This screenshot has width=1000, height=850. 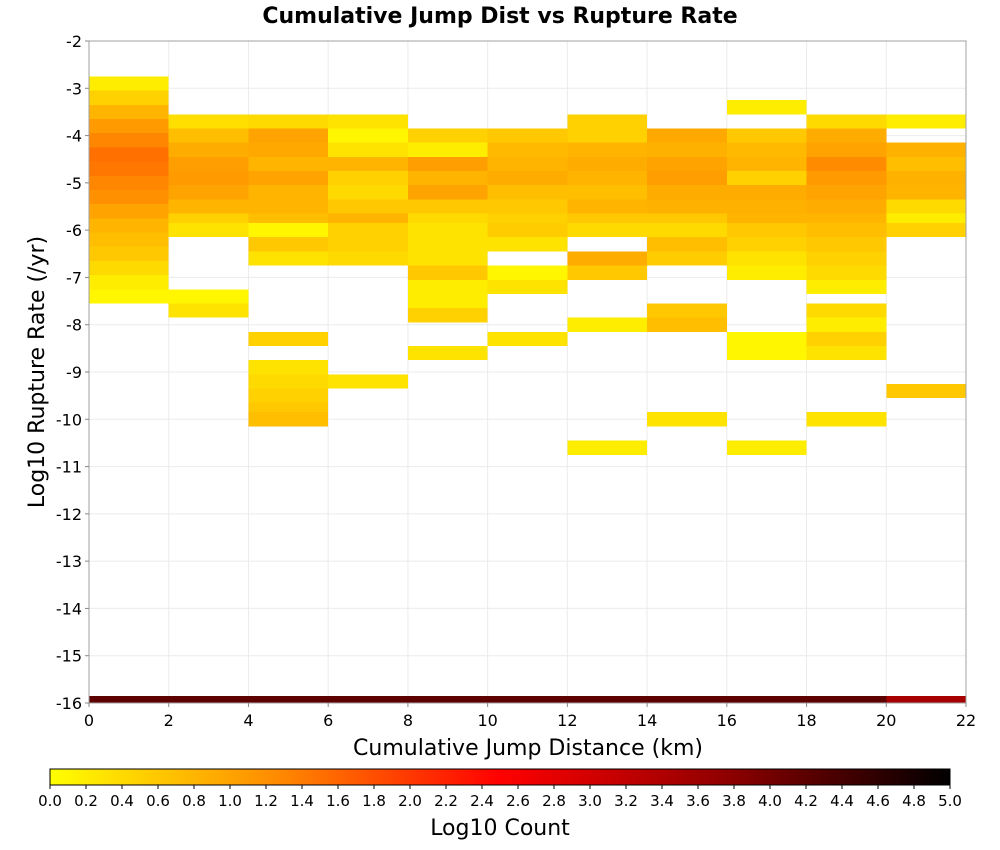 What do you see at coordinates (727, 720) in the screenshot?
I see `x-tick-label: 16` at bounding box center [727, 720].